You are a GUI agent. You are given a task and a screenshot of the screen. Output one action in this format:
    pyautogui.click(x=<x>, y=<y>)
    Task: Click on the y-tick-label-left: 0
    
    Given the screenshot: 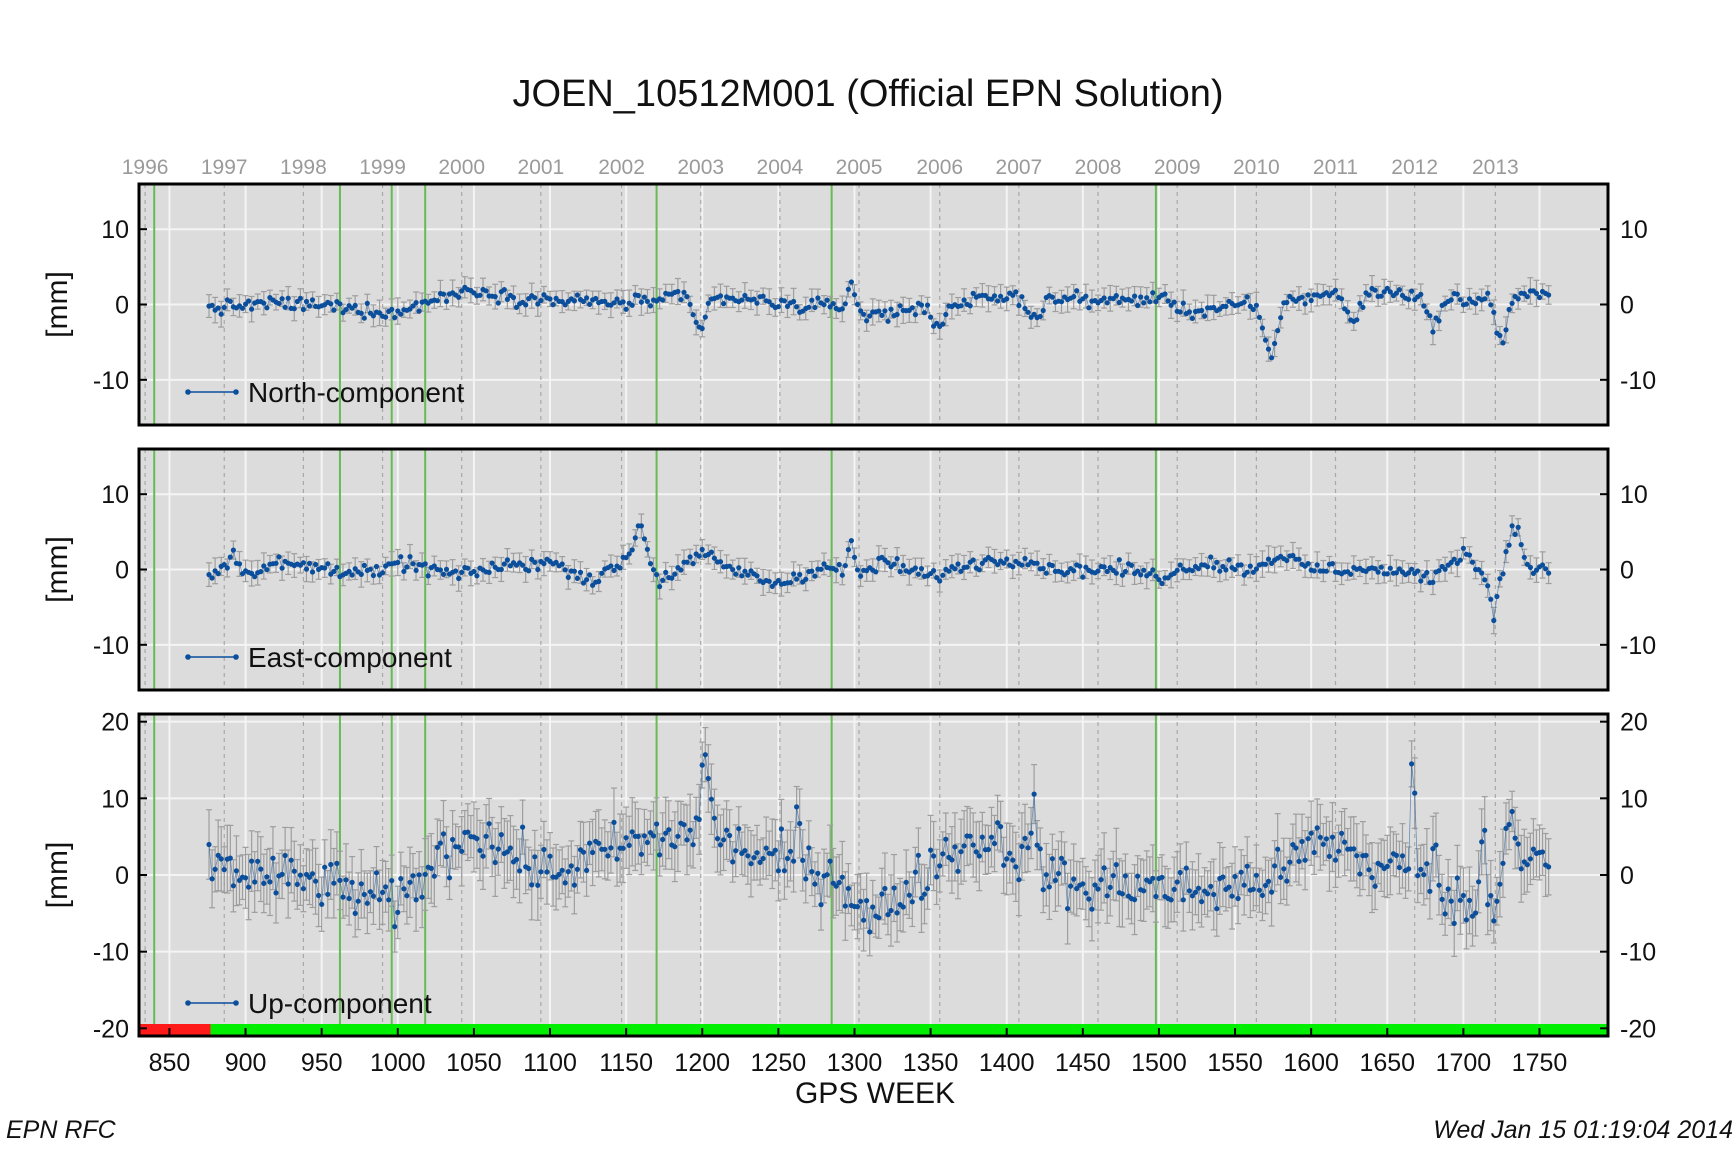 What is the action you would take?
    pyautogui.click(x=122, y=571)
    